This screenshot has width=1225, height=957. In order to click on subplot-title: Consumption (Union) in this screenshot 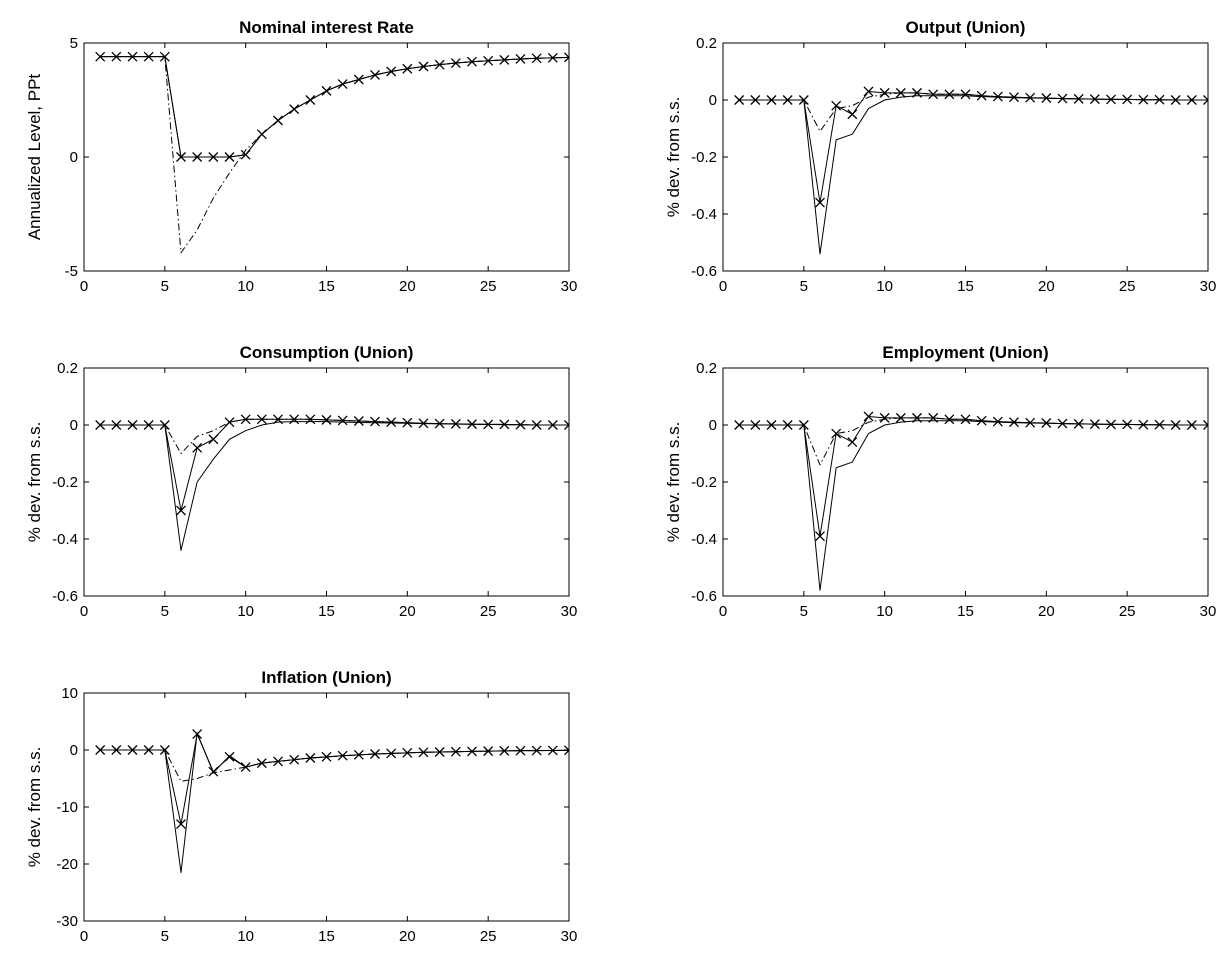, I will do `click(327, 352)`.